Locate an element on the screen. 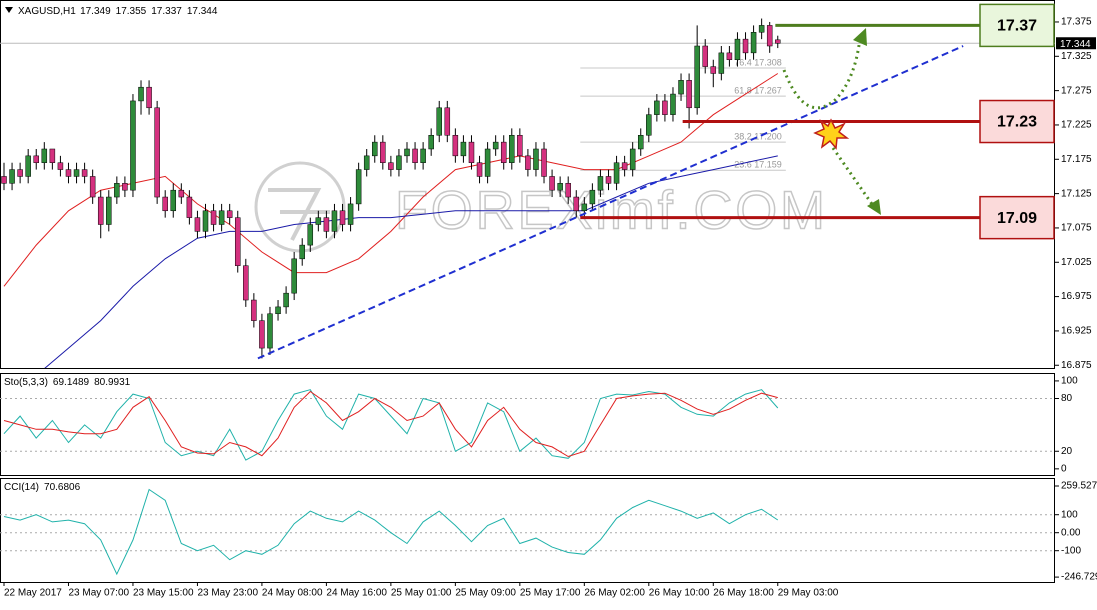 The width and height of the screenshot is (1097, 610). key-level-label: 17.09 is located at coordinates (1017, 218).